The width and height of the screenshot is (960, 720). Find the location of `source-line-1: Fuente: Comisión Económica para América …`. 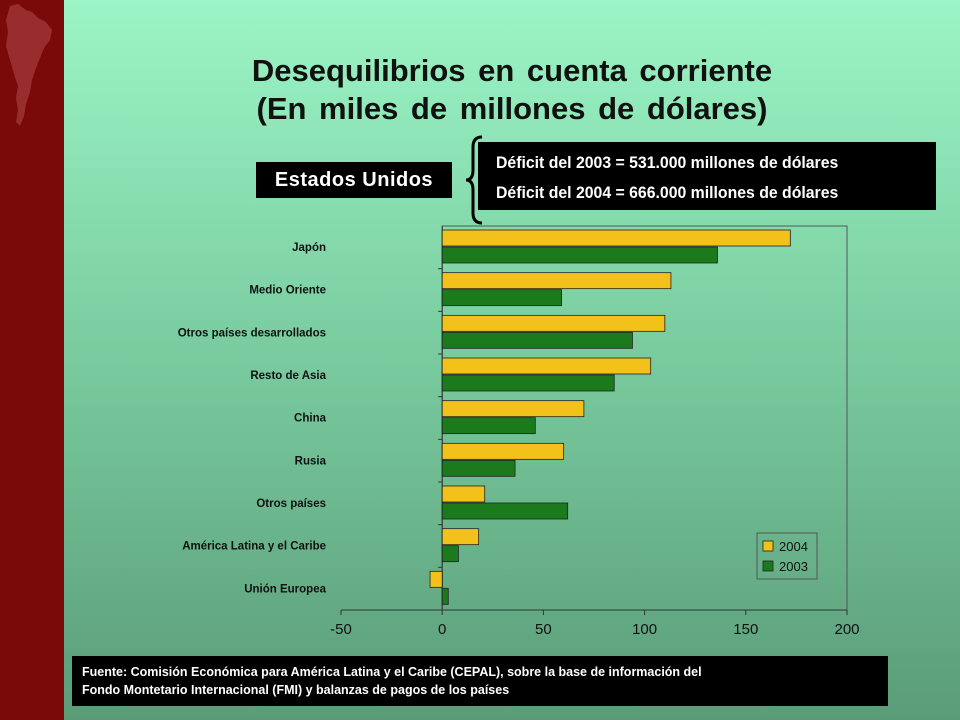

source-line-1: Fuente: Comisión Económica para América … is located at coordinates (392, 672).